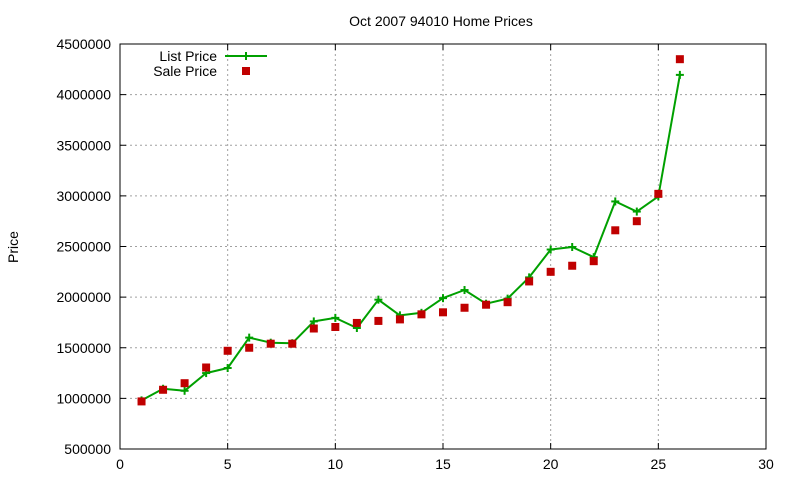 The width and height of the screenshot is (800, 480). Describe the element at coordinates (83, 348) in the screenshot. I see `y-tick-label: 1500000` at that location.